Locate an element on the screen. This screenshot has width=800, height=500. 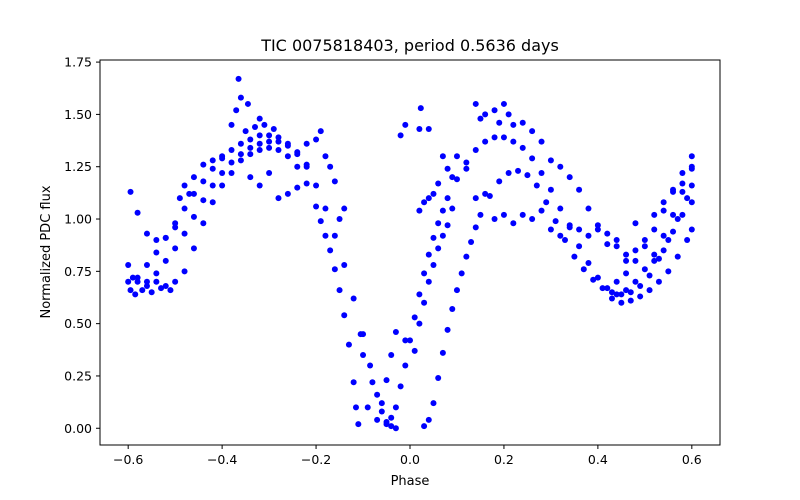
y-tick-label: 0.75 is located at coordinates (78, 271).